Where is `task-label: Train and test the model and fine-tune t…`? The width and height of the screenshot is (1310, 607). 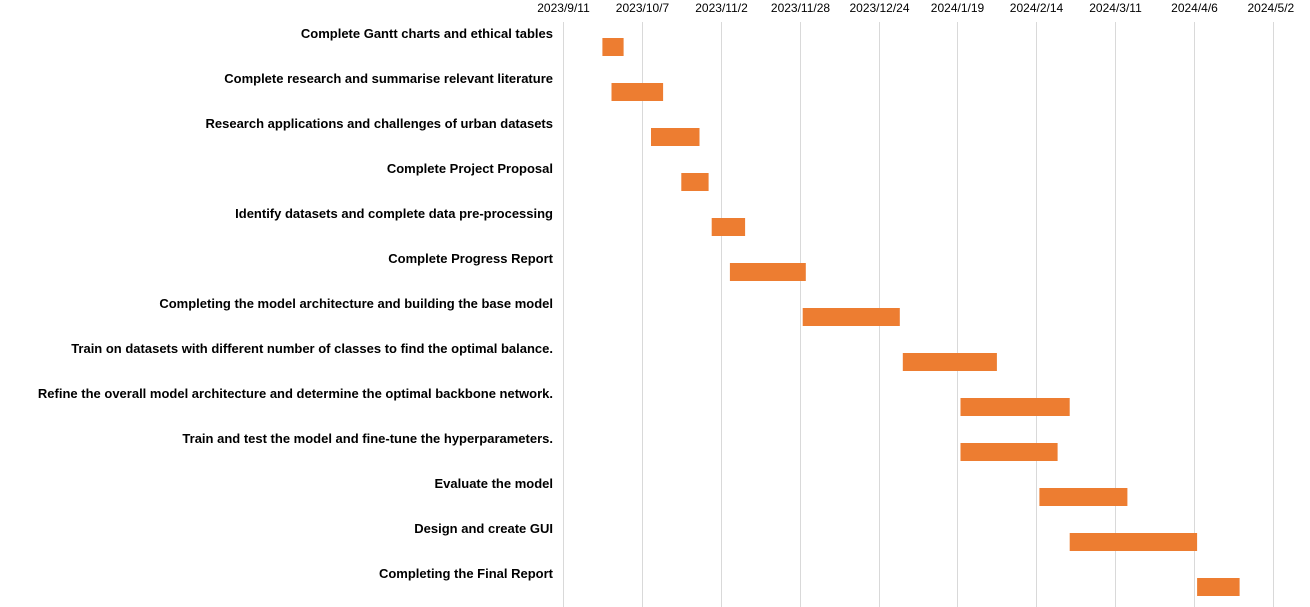
task-label: Train and test the model and fine-tune t… is located at coordinates (367, 438).